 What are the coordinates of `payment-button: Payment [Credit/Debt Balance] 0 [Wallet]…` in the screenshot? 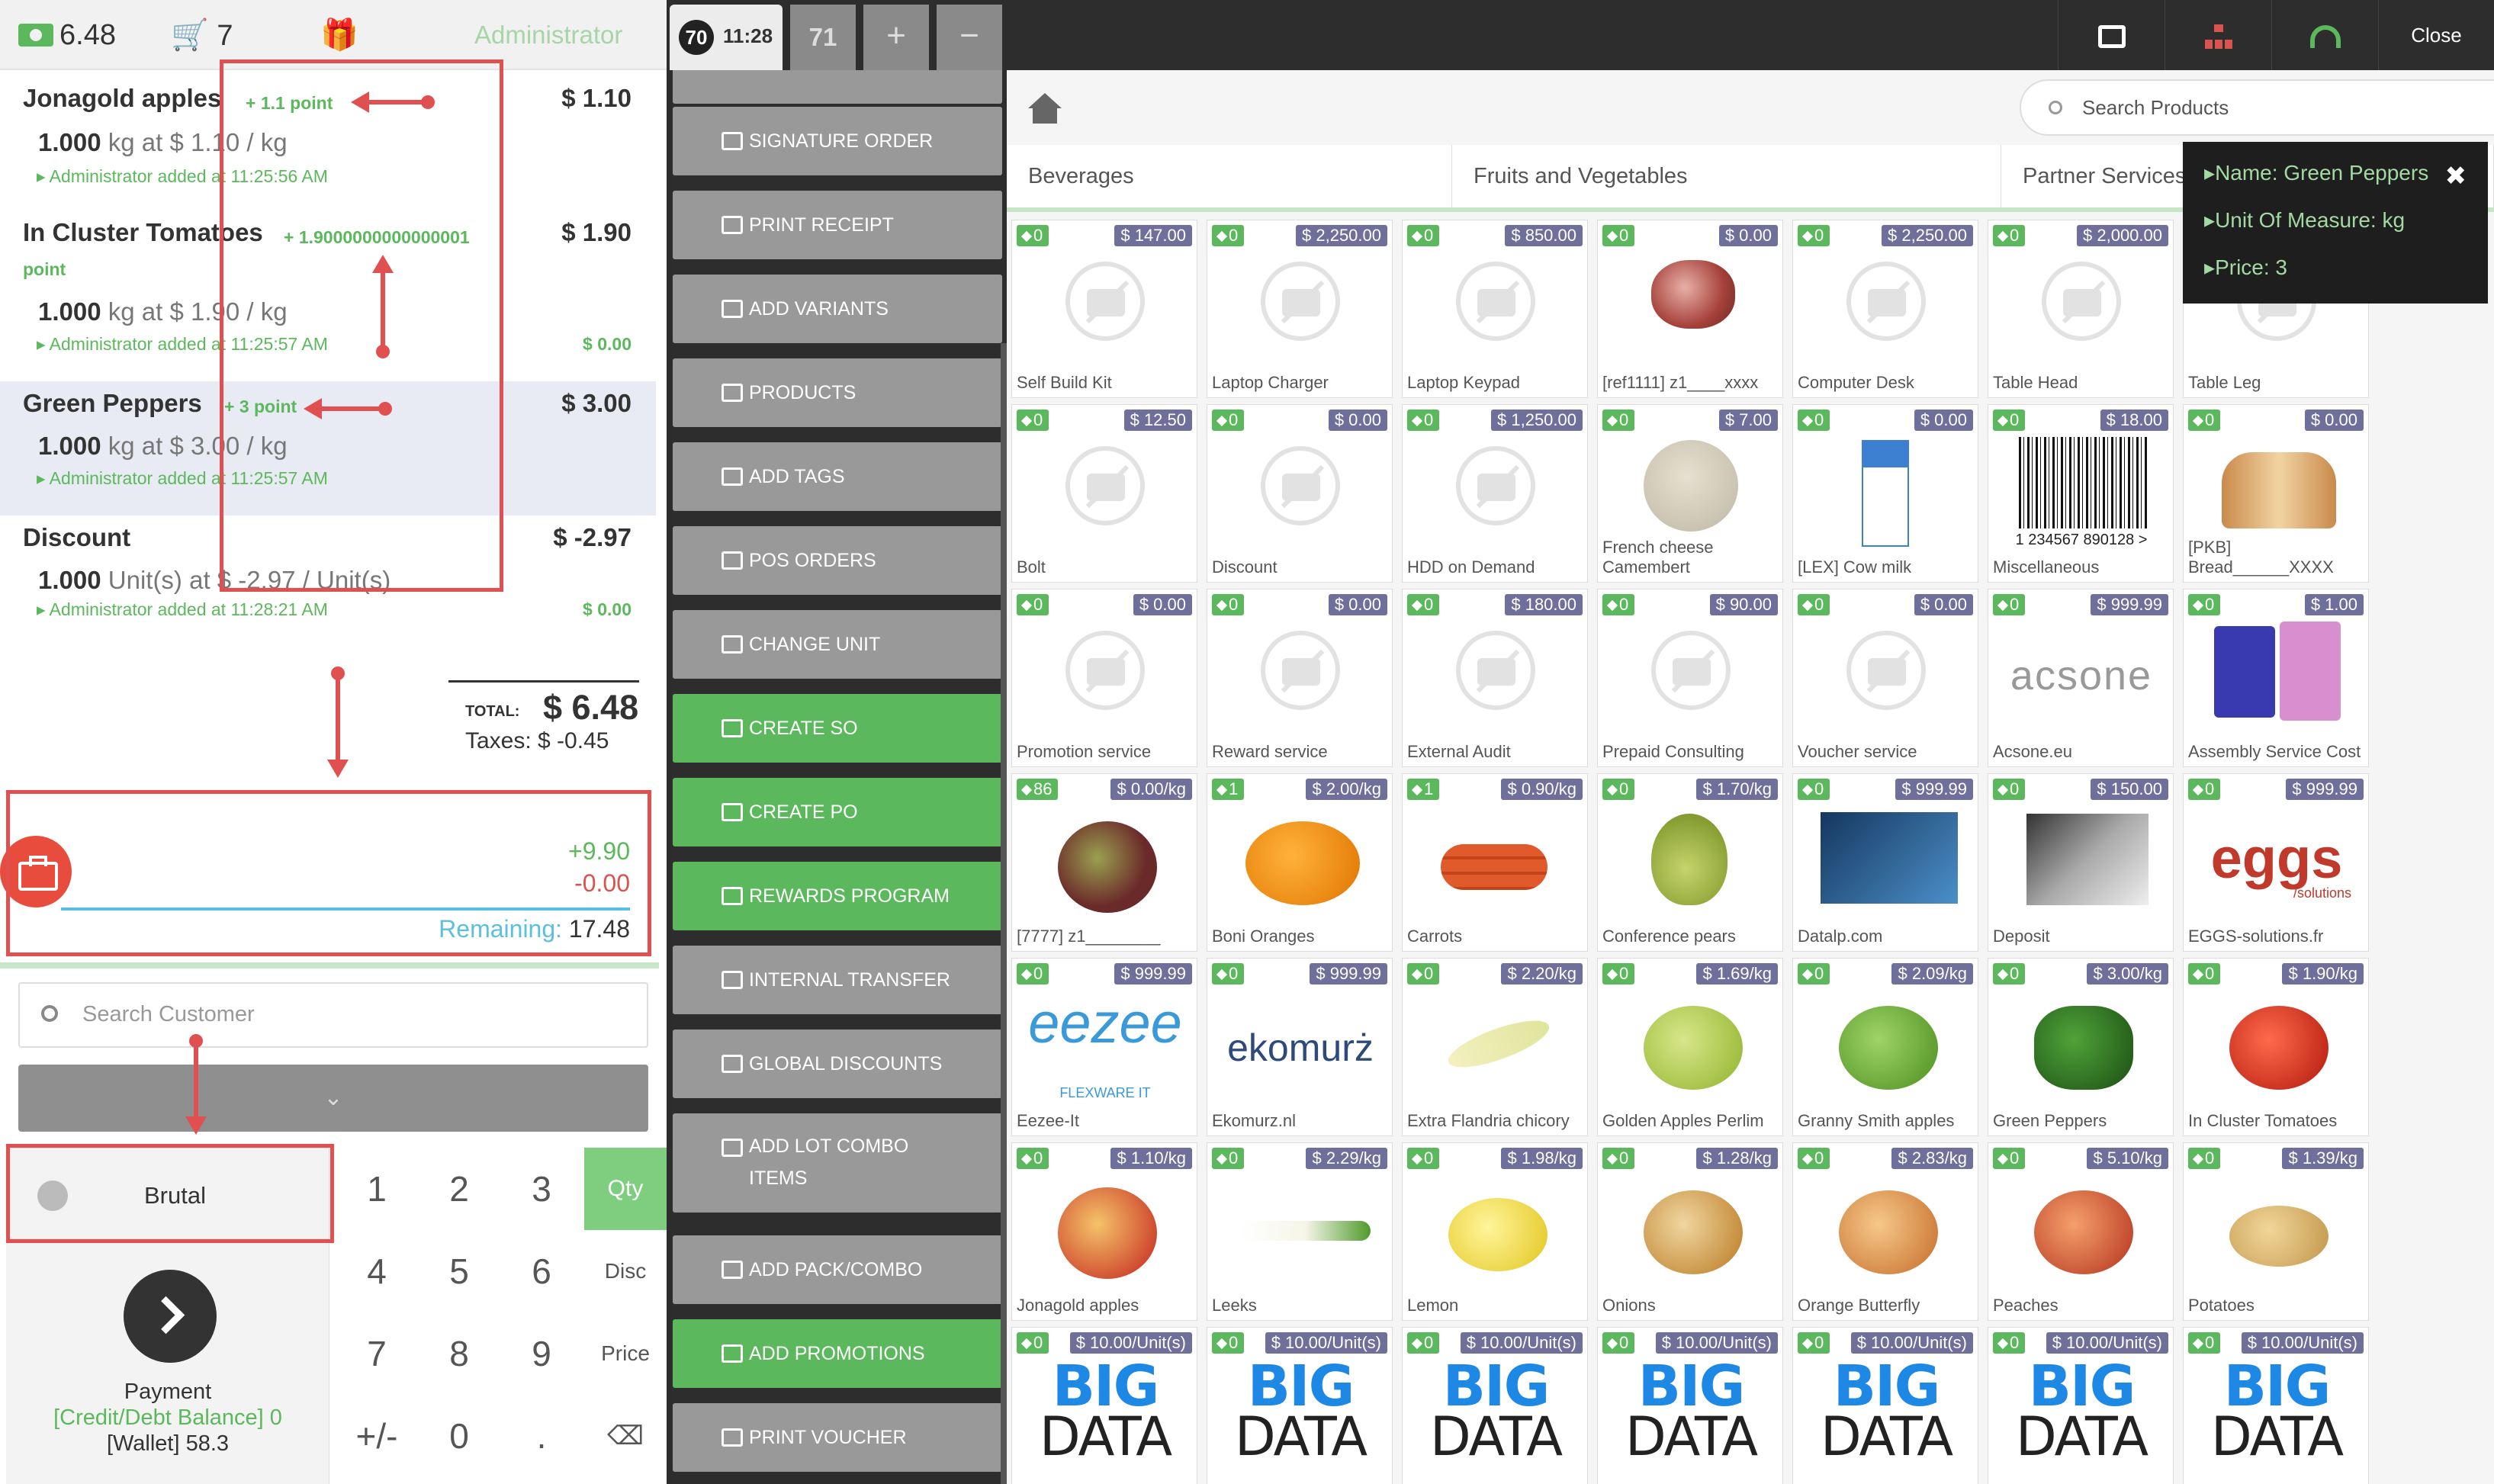 It's located at (167, 1361).